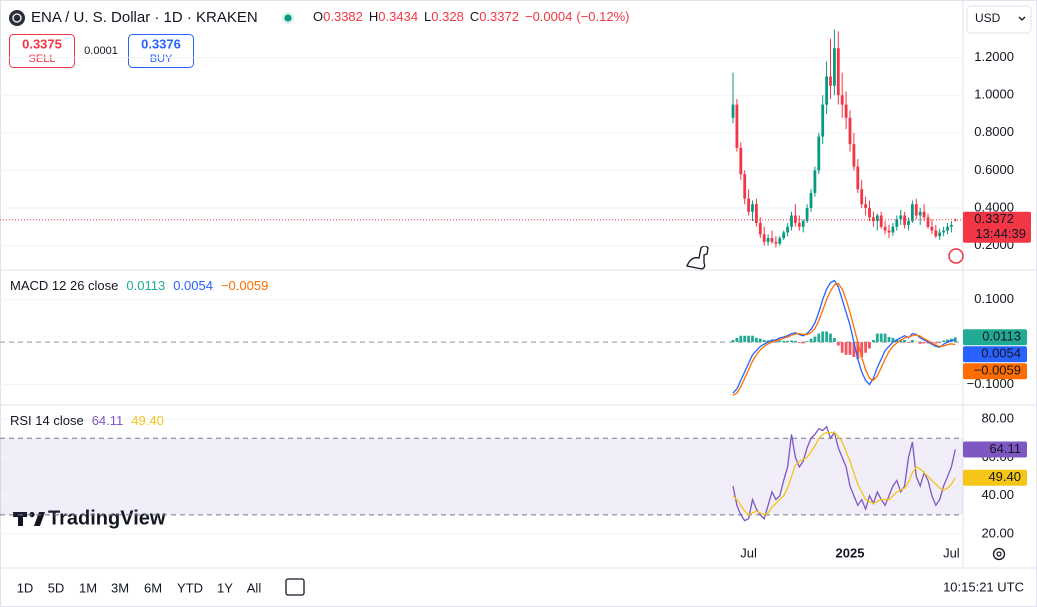  What do you see at coordinates (153, 587) in the screenshot?
I see `range-button: 6M` at bounding box center [153, 587].